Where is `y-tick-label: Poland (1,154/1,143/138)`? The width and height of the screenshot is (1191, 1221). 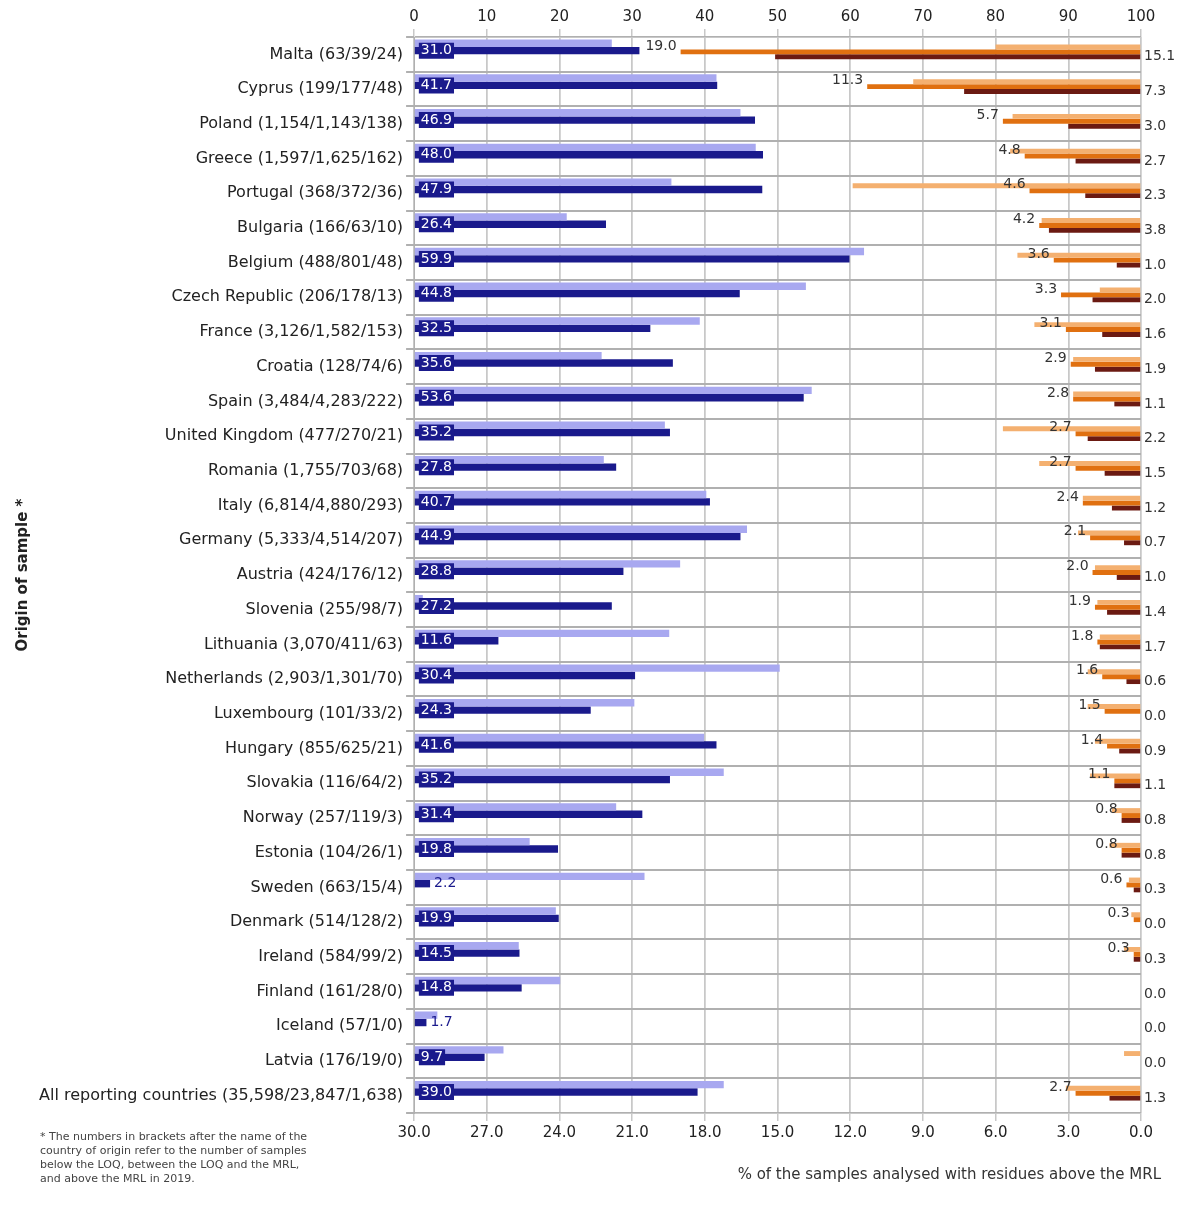
y-tick-label: Poland (1,154/1,143/138) is located at coordinates (301, 122).